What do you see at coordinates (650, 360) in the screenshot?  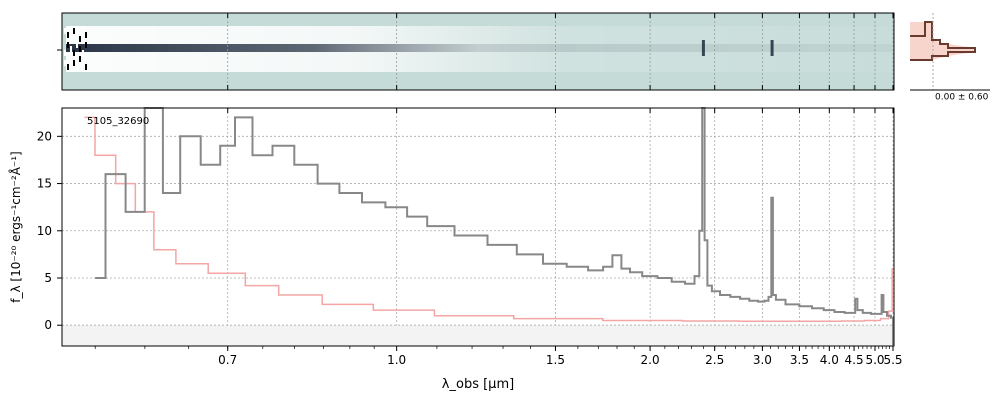 I see `x-tick-label-3: 2.0` at bounding box center [650, 360].